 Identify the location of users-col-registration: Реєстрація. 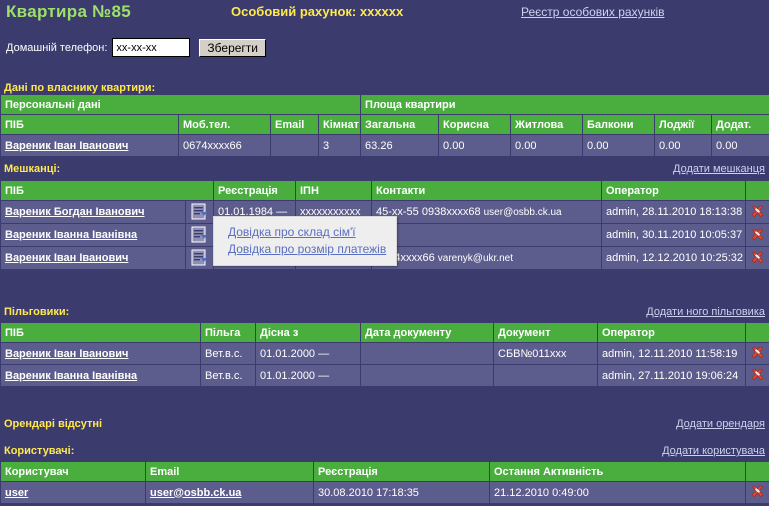
(401, 471).